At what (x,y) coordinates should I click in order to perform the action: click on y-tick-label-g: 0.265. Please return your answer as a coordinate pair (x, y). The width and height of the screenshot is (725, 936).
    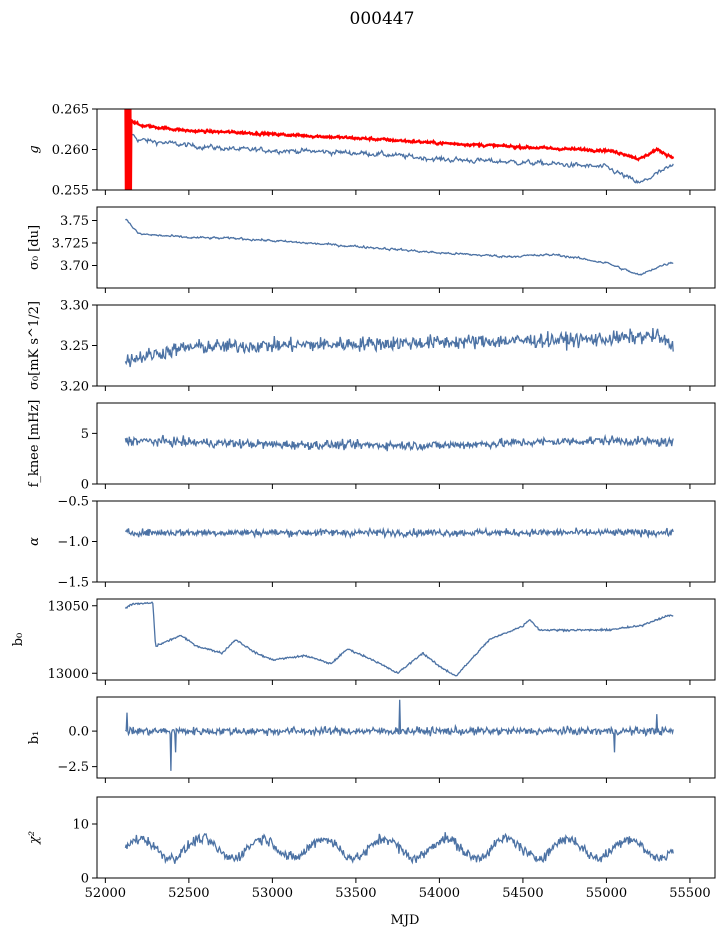
    Looking at the image, I should click on (70, 110).